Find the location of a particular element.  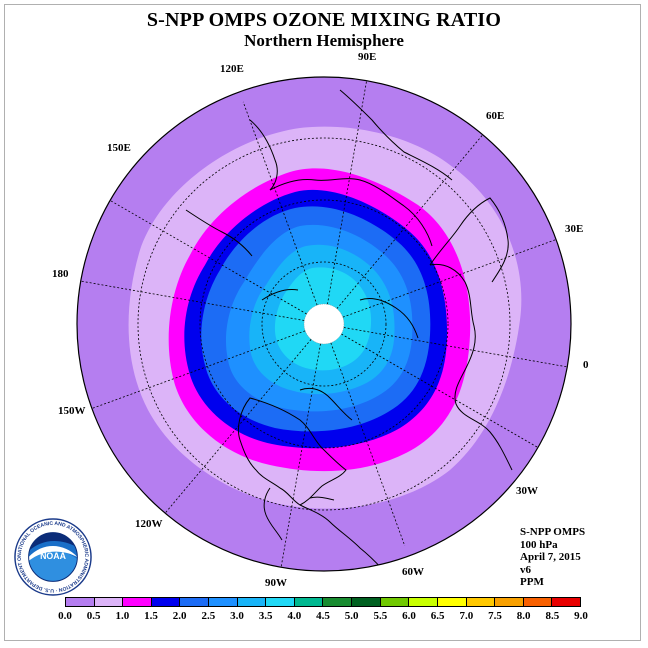

lon-label-90e: 90E is located at coordinates (367, 57).